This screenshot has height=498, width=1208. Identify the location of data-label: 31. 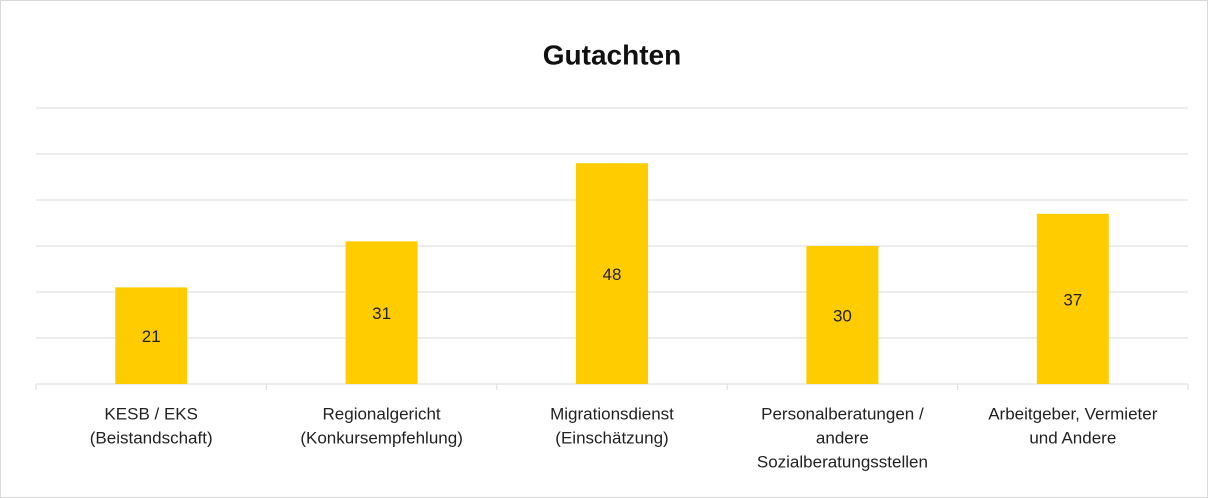
(381, 313).